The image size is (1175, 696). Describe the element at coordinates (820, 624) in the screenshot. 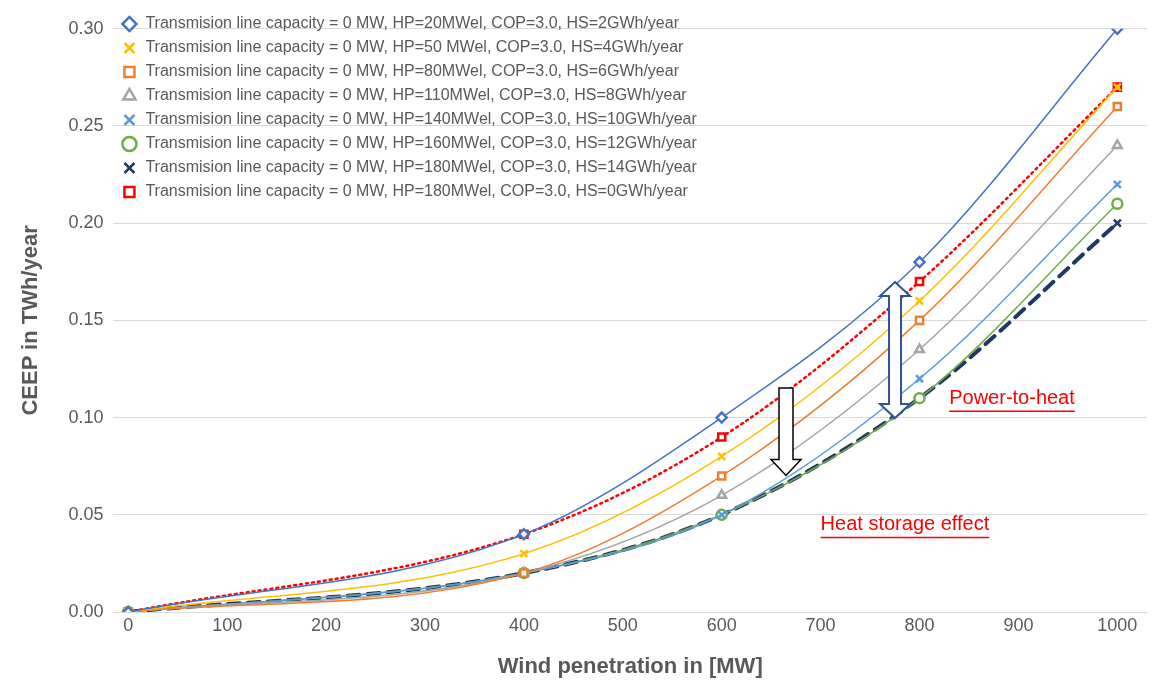

I see `x-tick-label: 700` at that location.